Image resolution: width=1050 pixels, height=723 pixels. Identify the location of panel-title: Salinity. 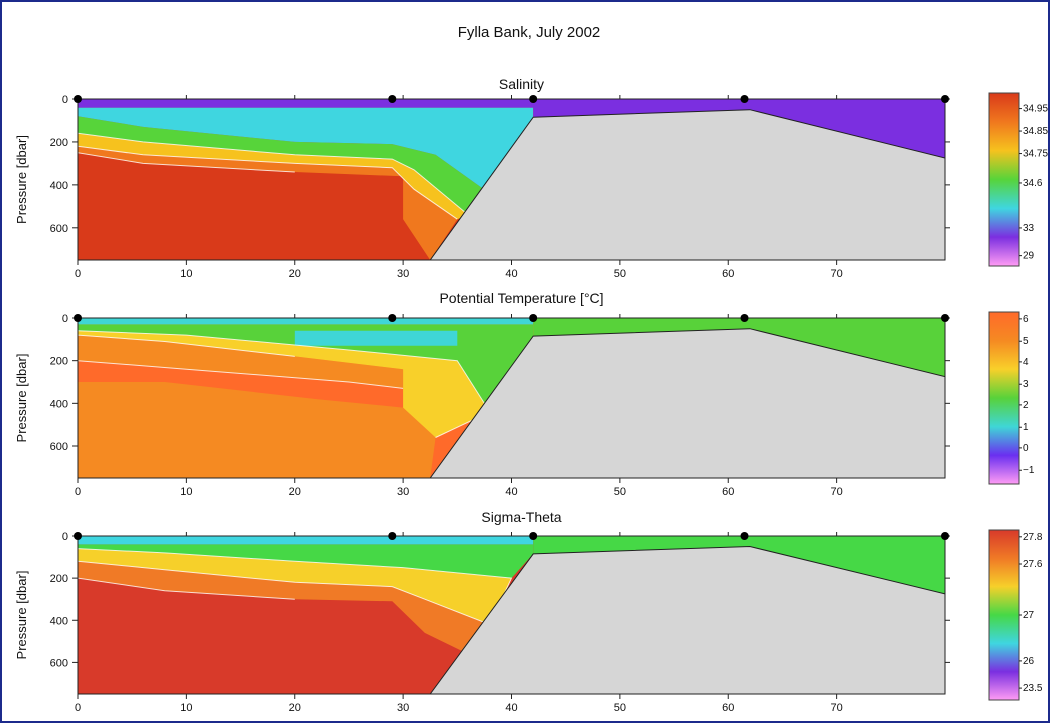
(521, 84).